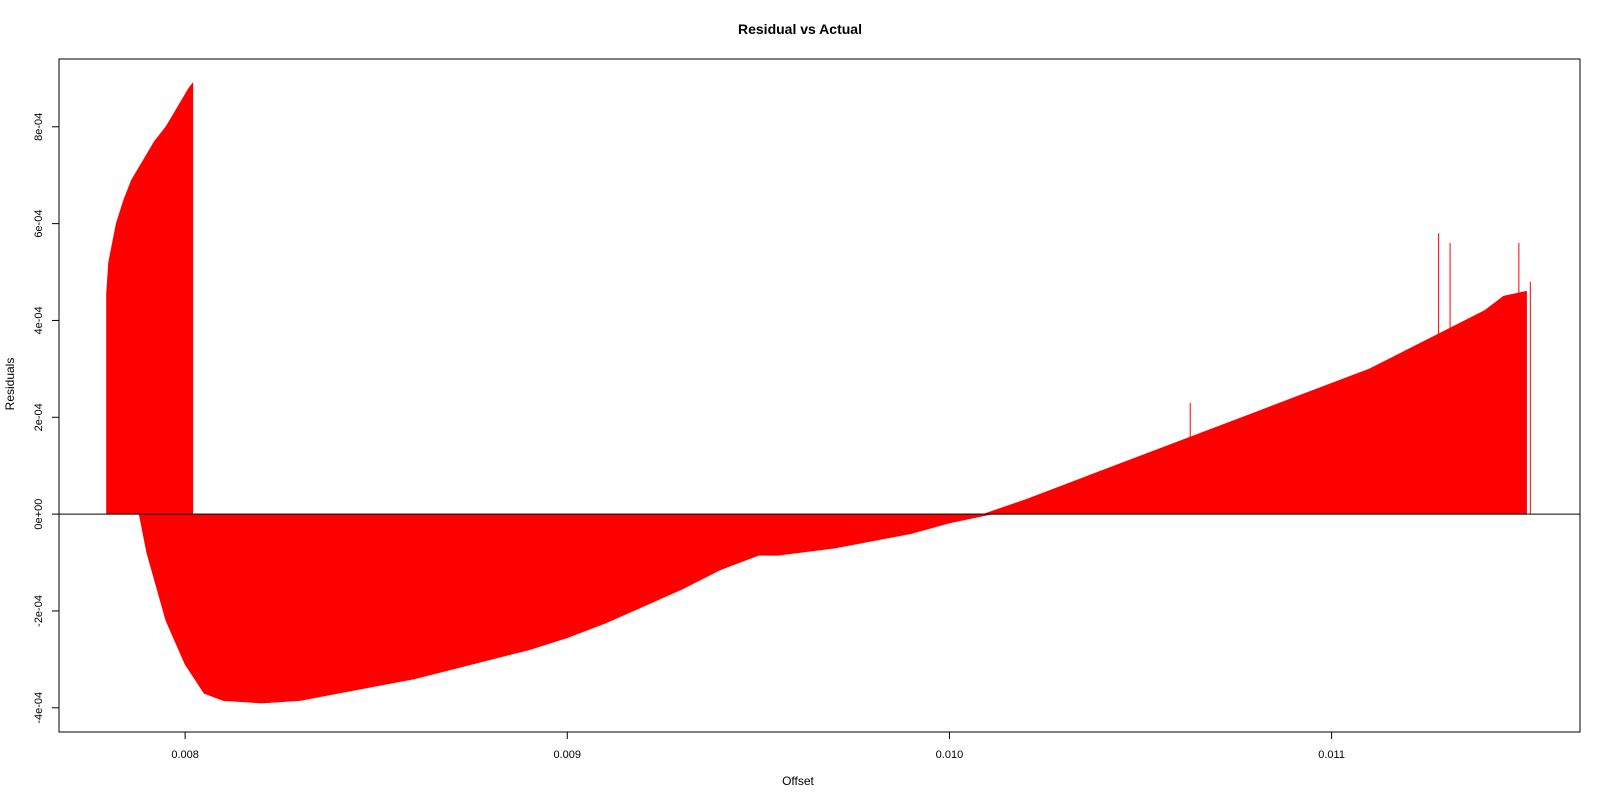 The image size is (1600, 800). I want to click on y-tick-label-5: 6e-04, so click(39, 224).